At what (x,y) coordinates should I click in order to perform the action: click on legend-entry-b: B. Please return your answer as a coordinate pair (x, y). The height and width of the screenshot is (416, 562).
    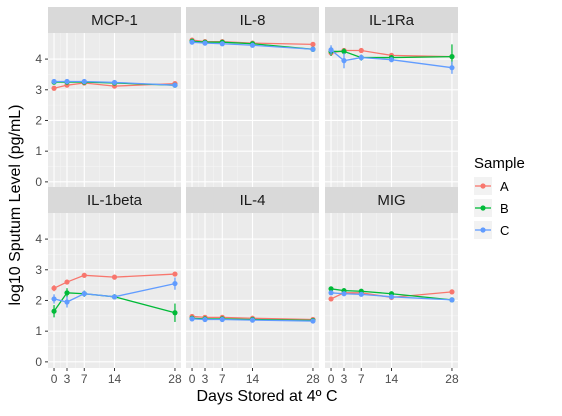
    Looking at the image, I should click on (491, 208).